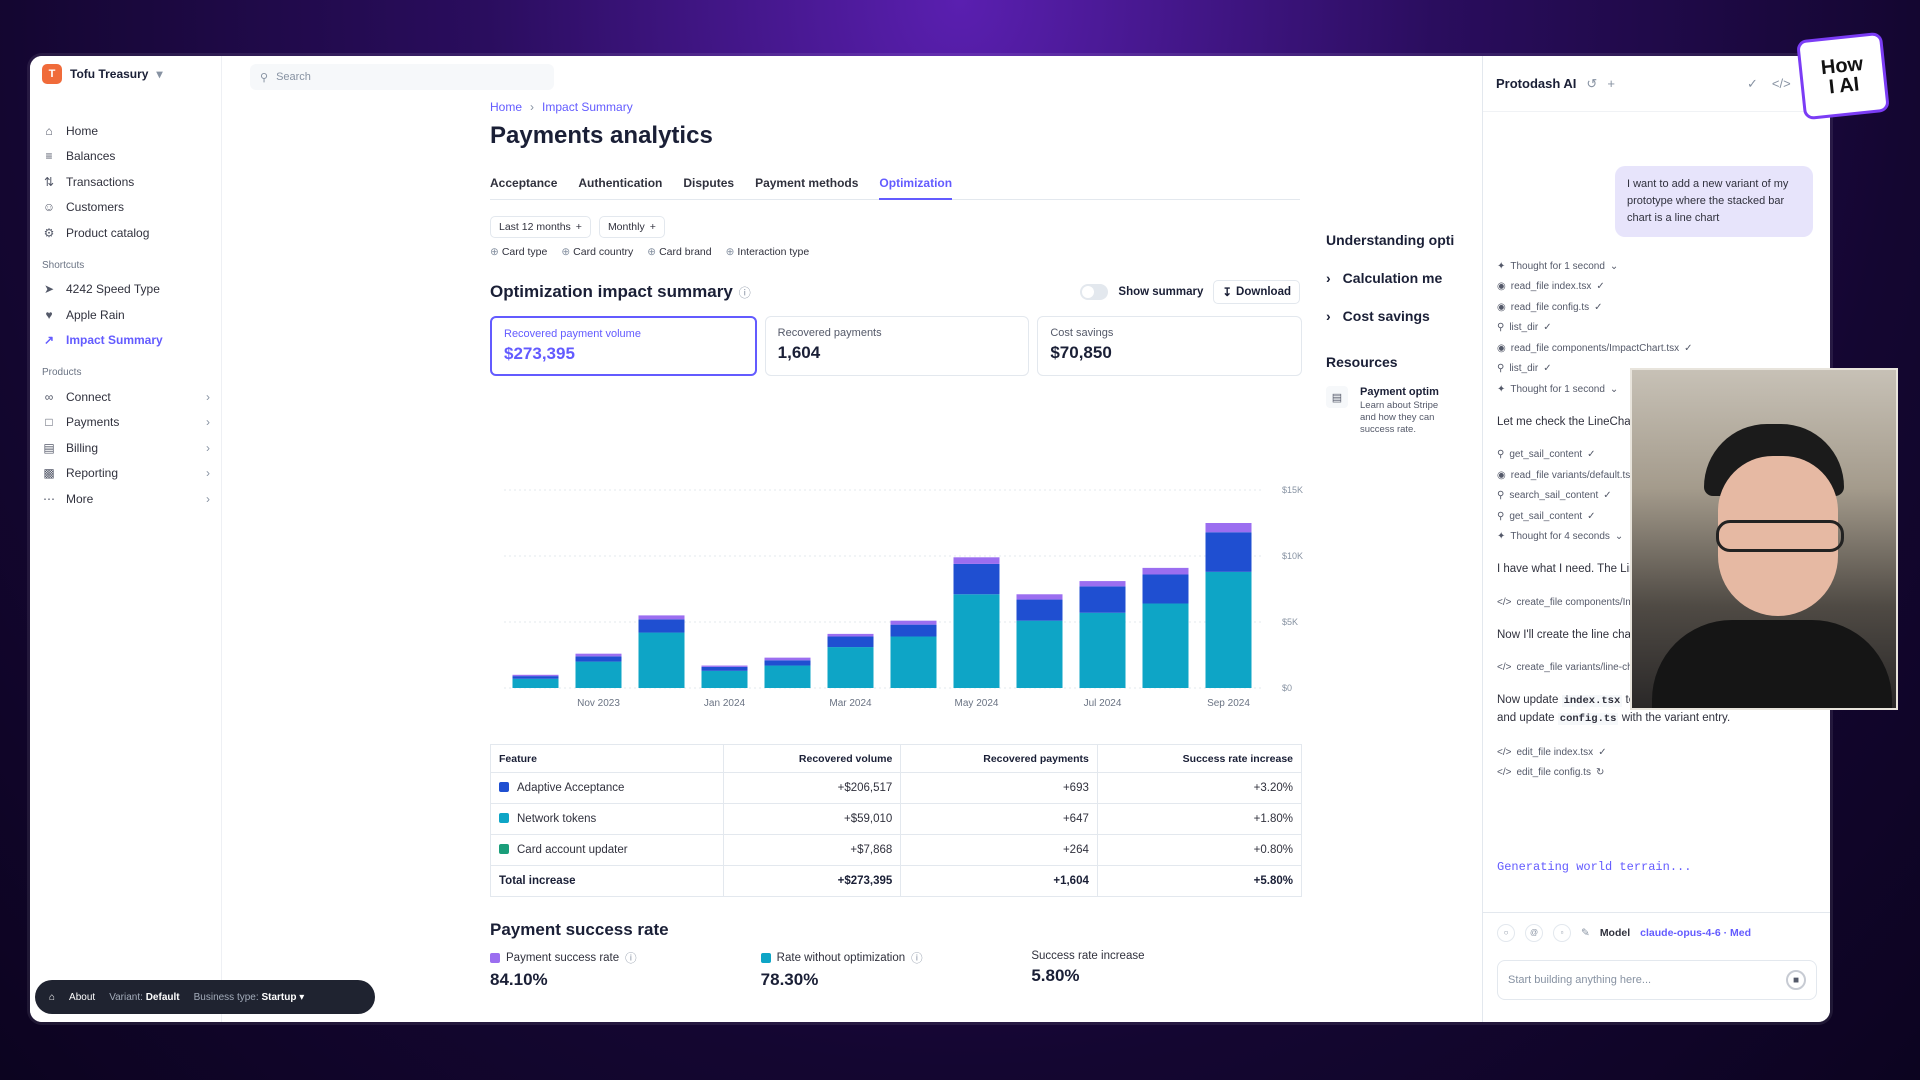  Describe the element at coordinates (126, 315) in the screenshot. I see `sidebar-item-apple-rain: ♥ Apple Rain` at that location.